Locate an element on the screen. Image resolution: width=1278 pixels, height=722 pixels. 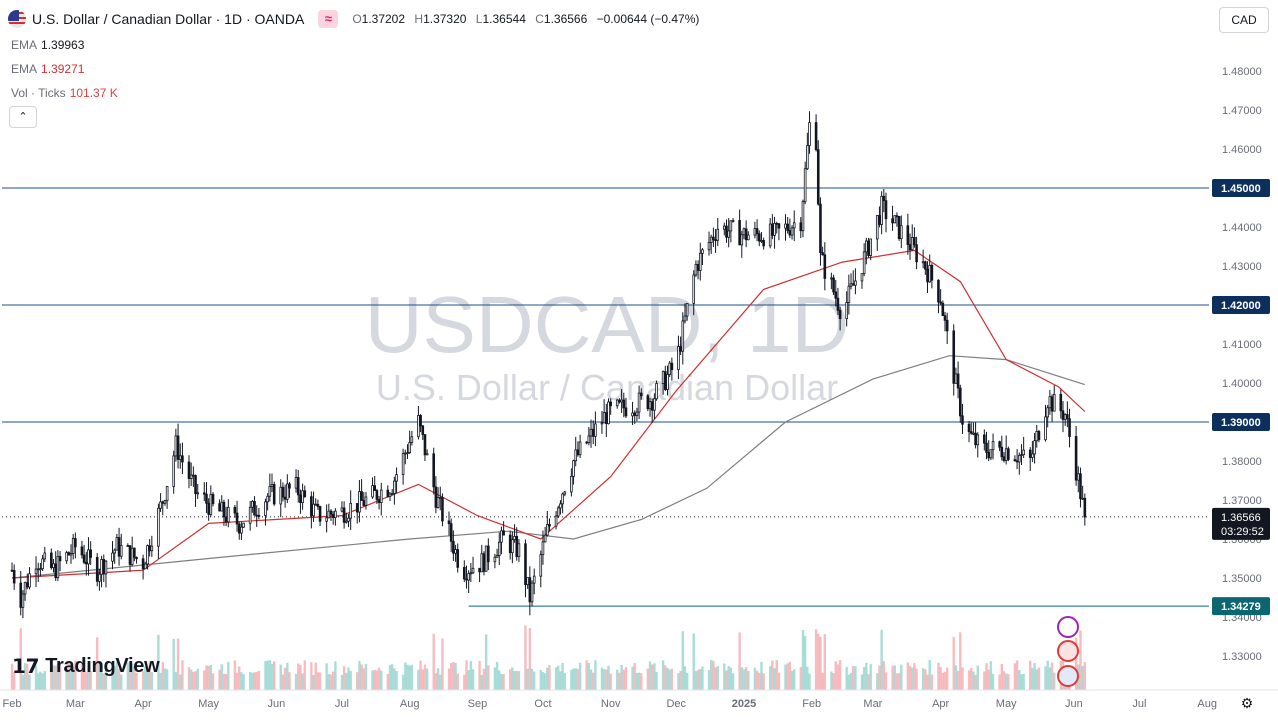
approx-icon: ≈ is located at coordinates (328, 19).